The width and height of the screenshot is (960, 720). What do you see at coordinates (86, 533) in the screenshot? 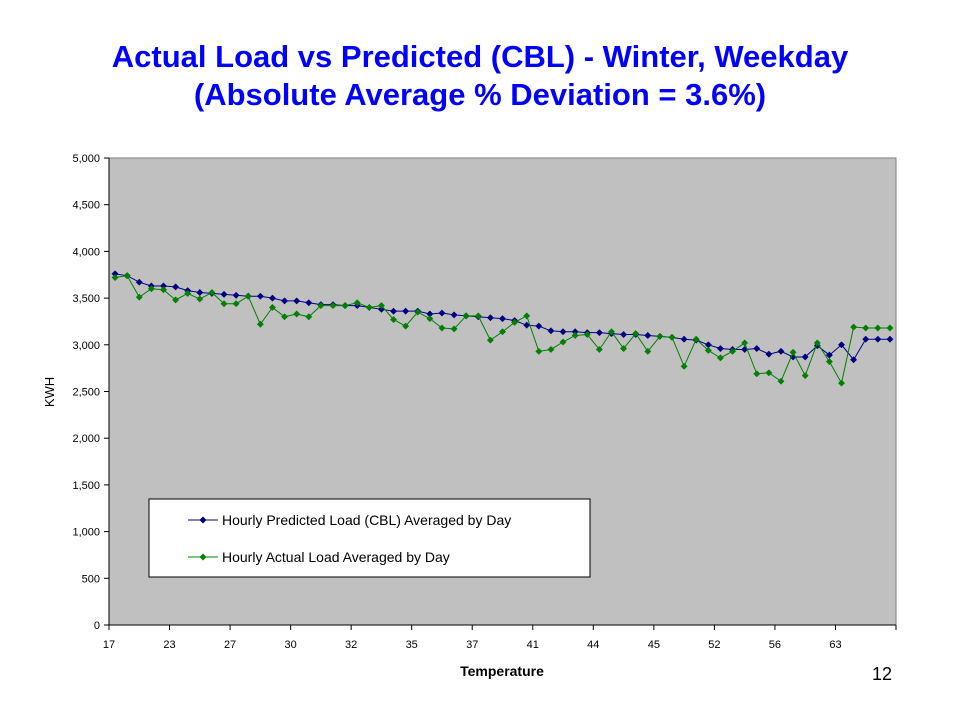
I see `y-tick-label: 1,000` at bounding box center [86, 533].